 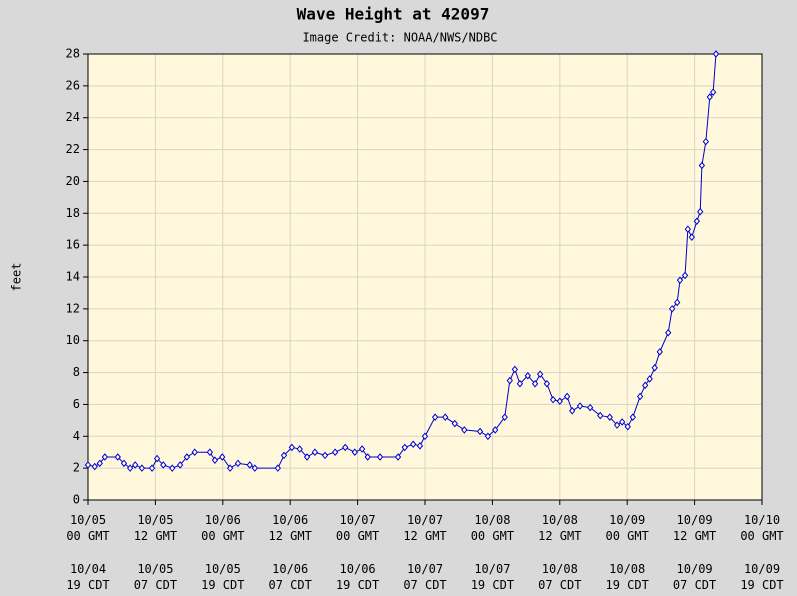 I want to click on x-tick-label: 10/08 12 GMT, so click(x=560, y=528).